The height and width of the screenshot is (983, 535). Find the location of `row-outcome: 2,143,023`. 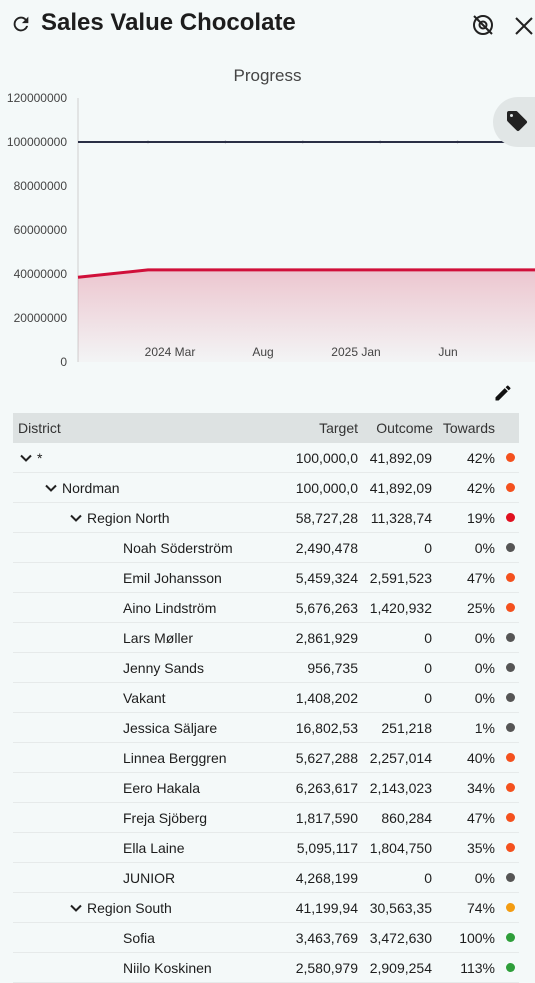

row-outcome: 2,143,023 is located at coordinates (400, 788).